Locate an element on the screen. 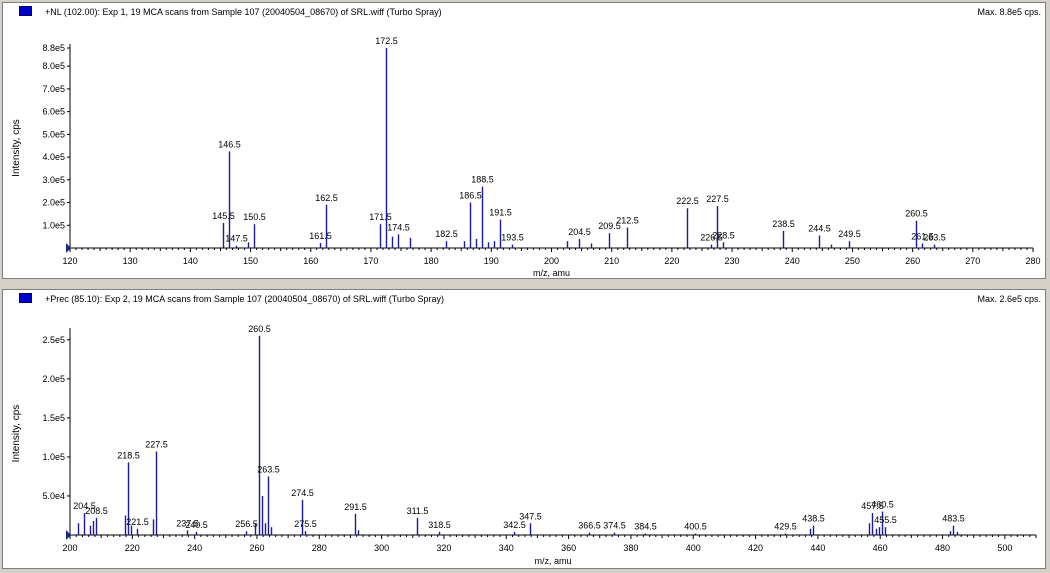 This screenshot has width=1050, height=573. peak-label: 249.5 is located at coordinates (849, 234).